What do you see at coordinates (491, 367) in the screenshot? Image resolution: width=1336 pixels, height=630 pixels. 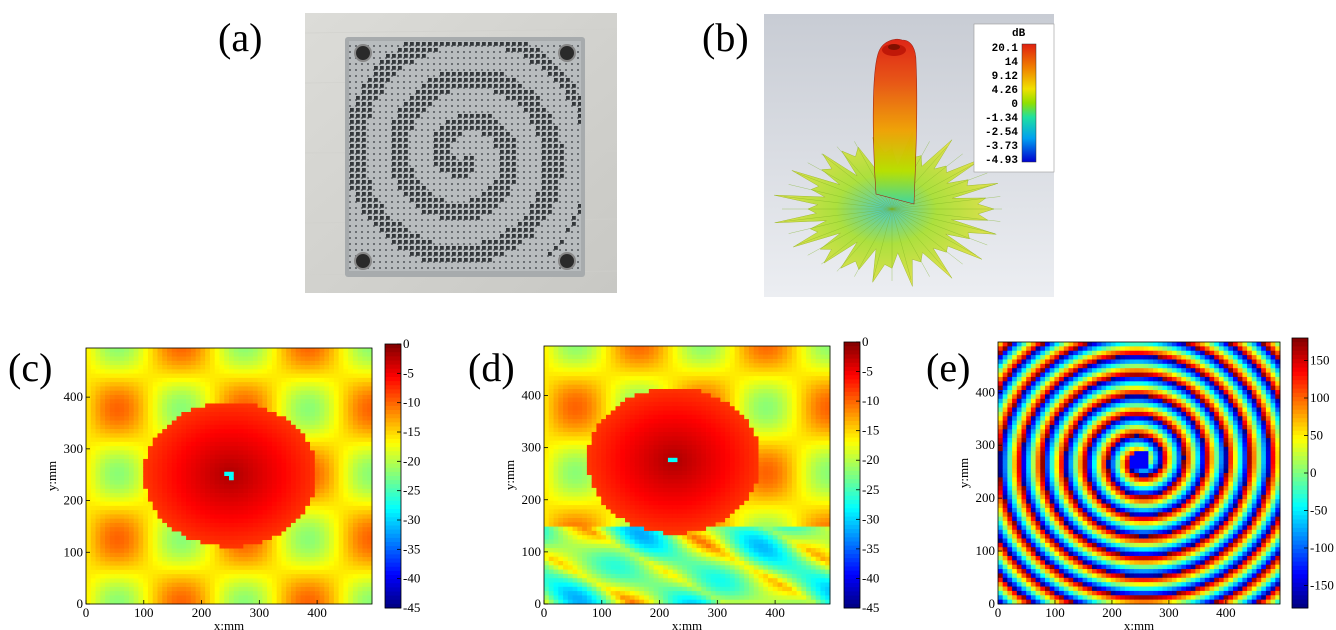 I see `panel-label-d: (d)` at bounding box center [491, 367].